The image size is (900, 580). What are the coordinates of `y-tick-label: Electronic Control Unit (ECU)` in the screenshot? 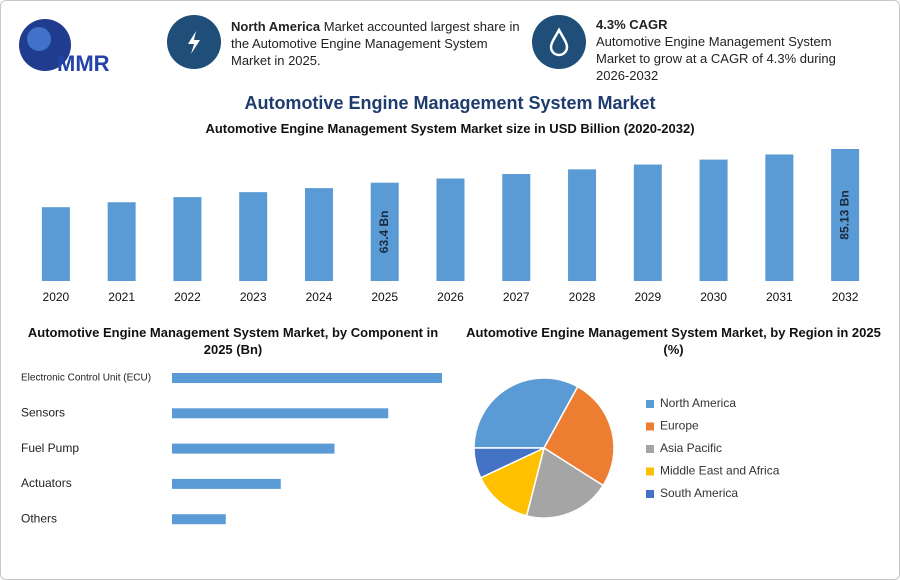 It's located at (86, 378).